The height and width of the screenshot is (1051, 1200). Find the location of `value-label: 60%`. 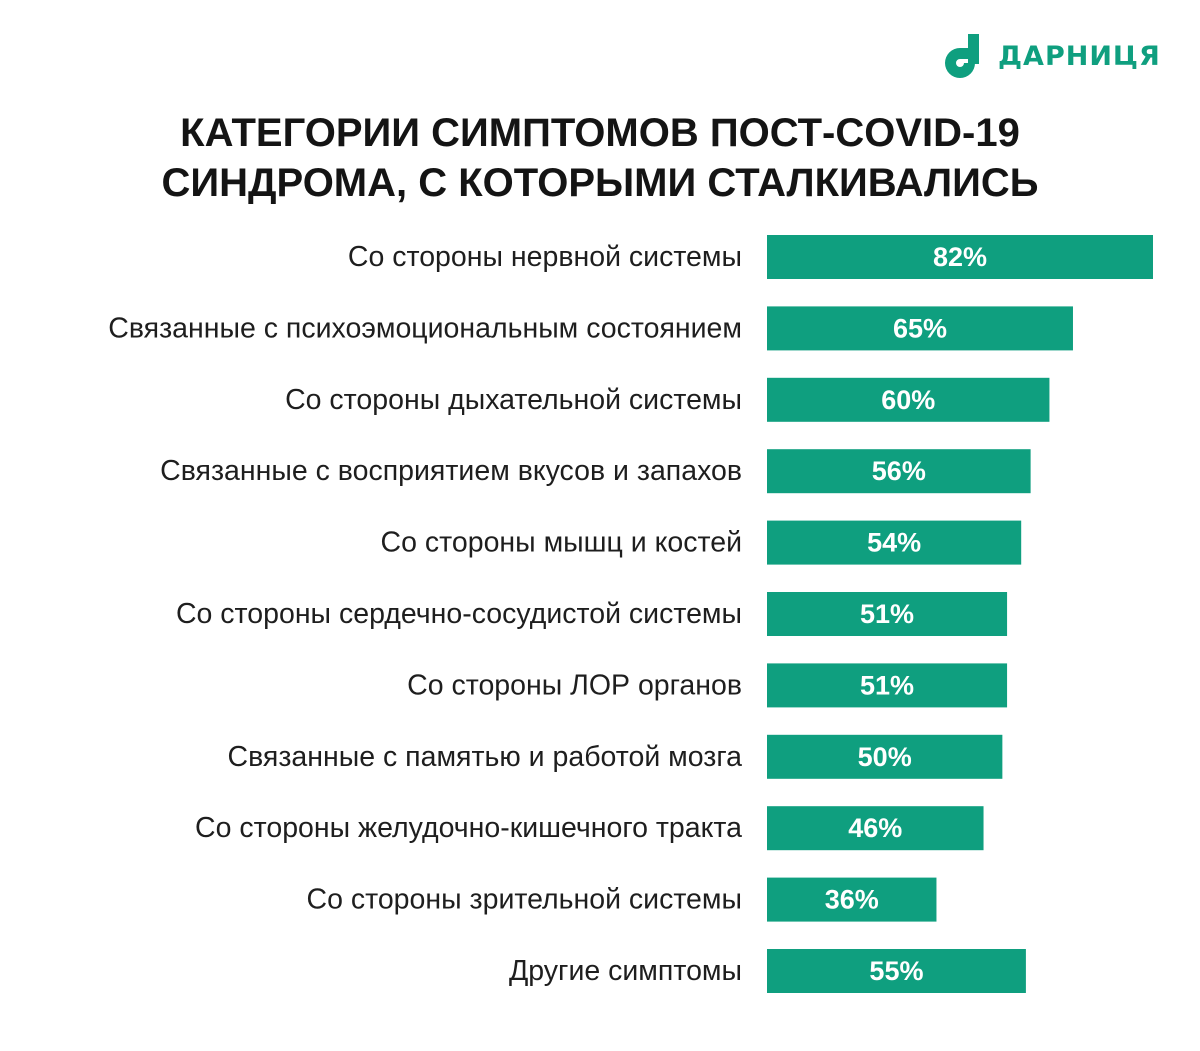

value-label: 60% is located at coordinates (908, 400).